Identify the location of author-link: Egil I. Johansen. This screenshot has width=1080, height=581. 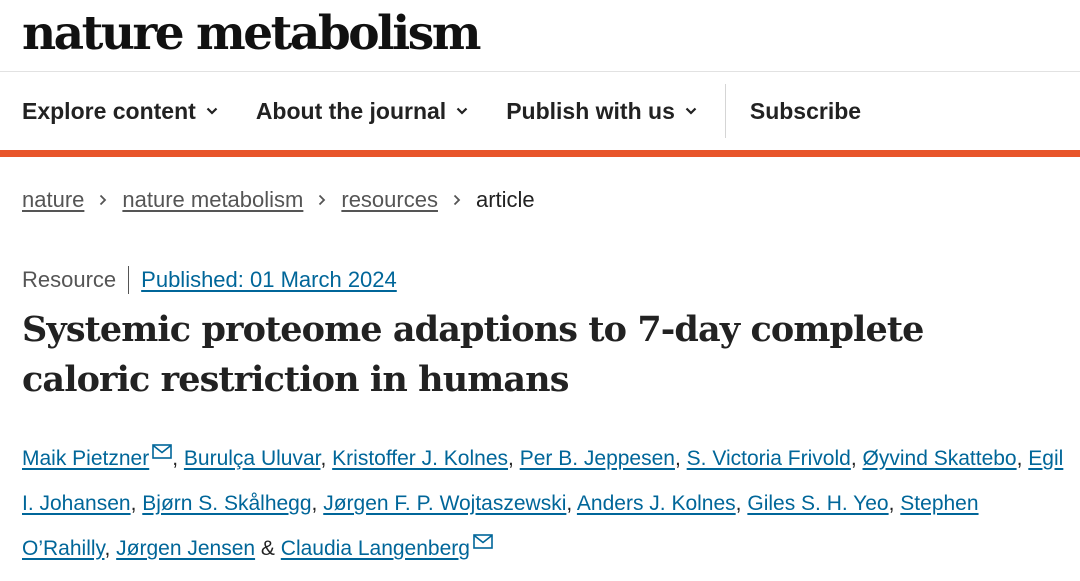
(543, 481).